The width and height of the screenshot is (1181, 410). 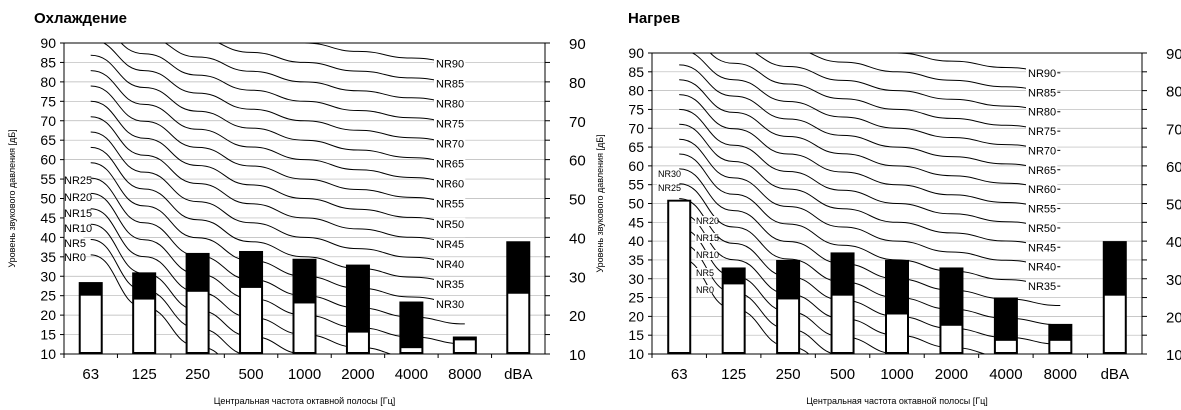 What do you see at coordinates (636, 53) in the screenshot?
I see `y-tick-label: 90` at bounding box center [636, 53].